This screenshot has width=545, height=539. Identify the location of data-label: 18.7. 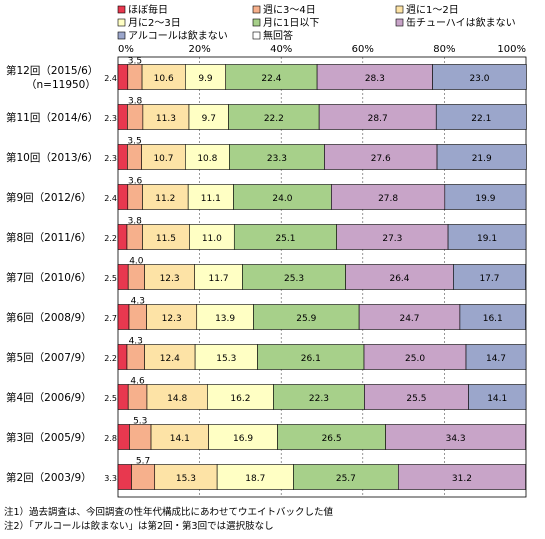
(255, 479).